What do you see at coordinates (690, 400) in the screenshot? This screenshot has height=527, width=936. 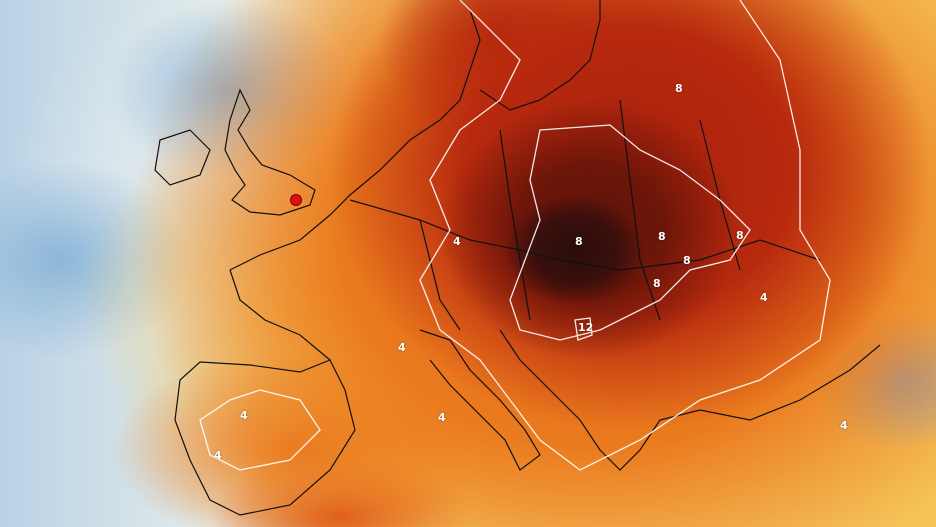 I see `balkans-coast` at bounding box center [690, 400].